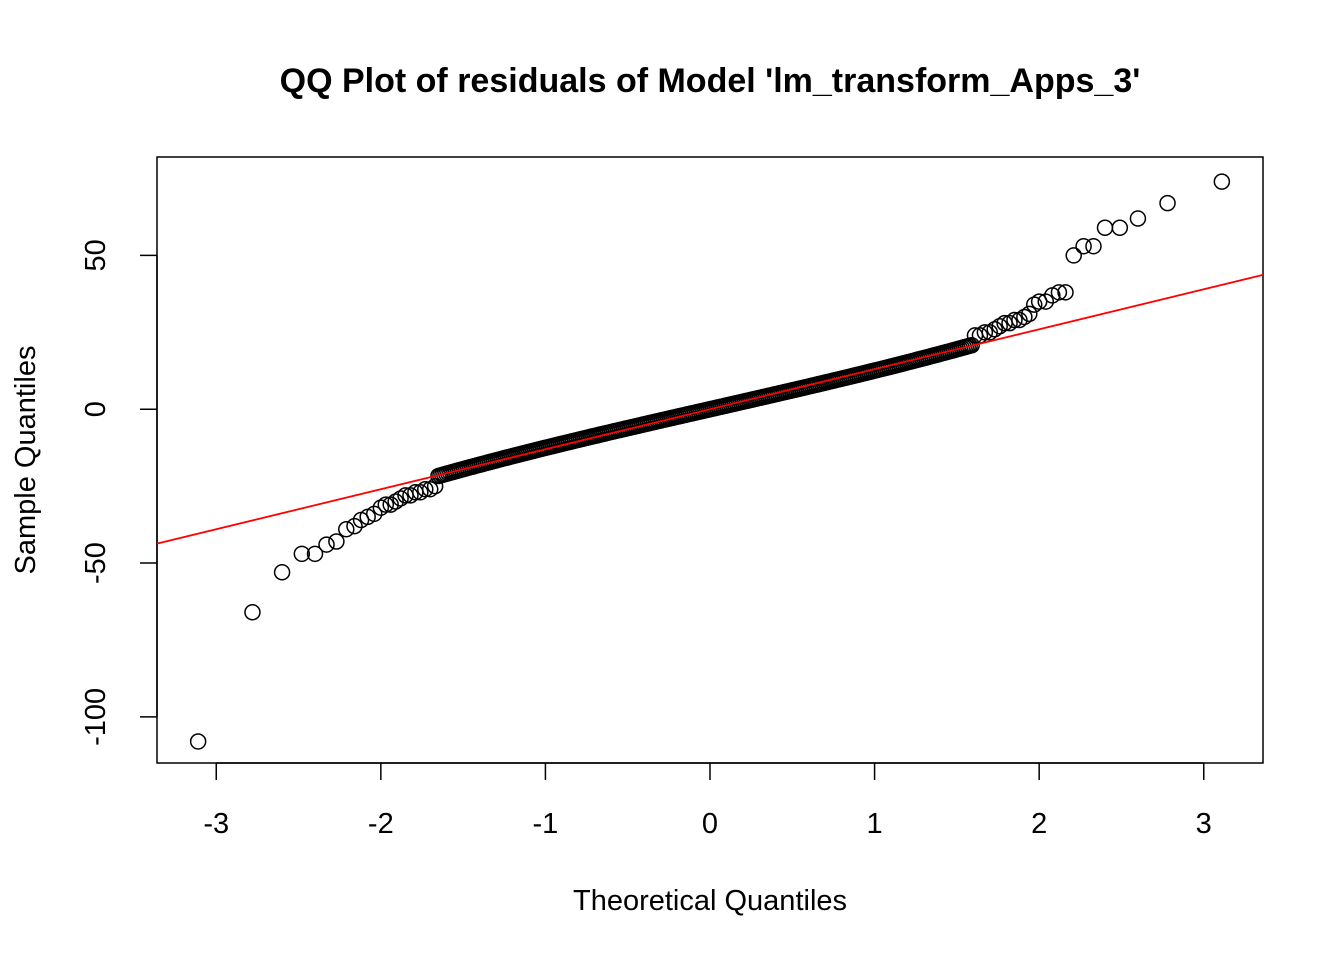 This screenshot has width=1344, height=965. I want to click on x-tick-label: -1, so click(546, 824).